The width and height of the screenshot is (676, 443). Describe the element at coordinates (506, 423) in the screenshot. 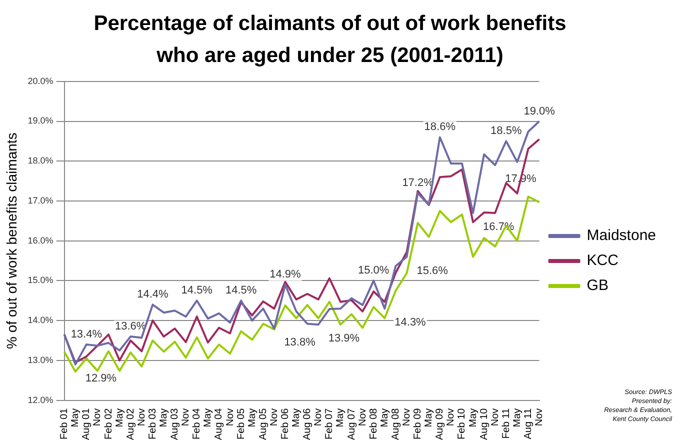

I see `x-tick-label: Feb 11` at that location.